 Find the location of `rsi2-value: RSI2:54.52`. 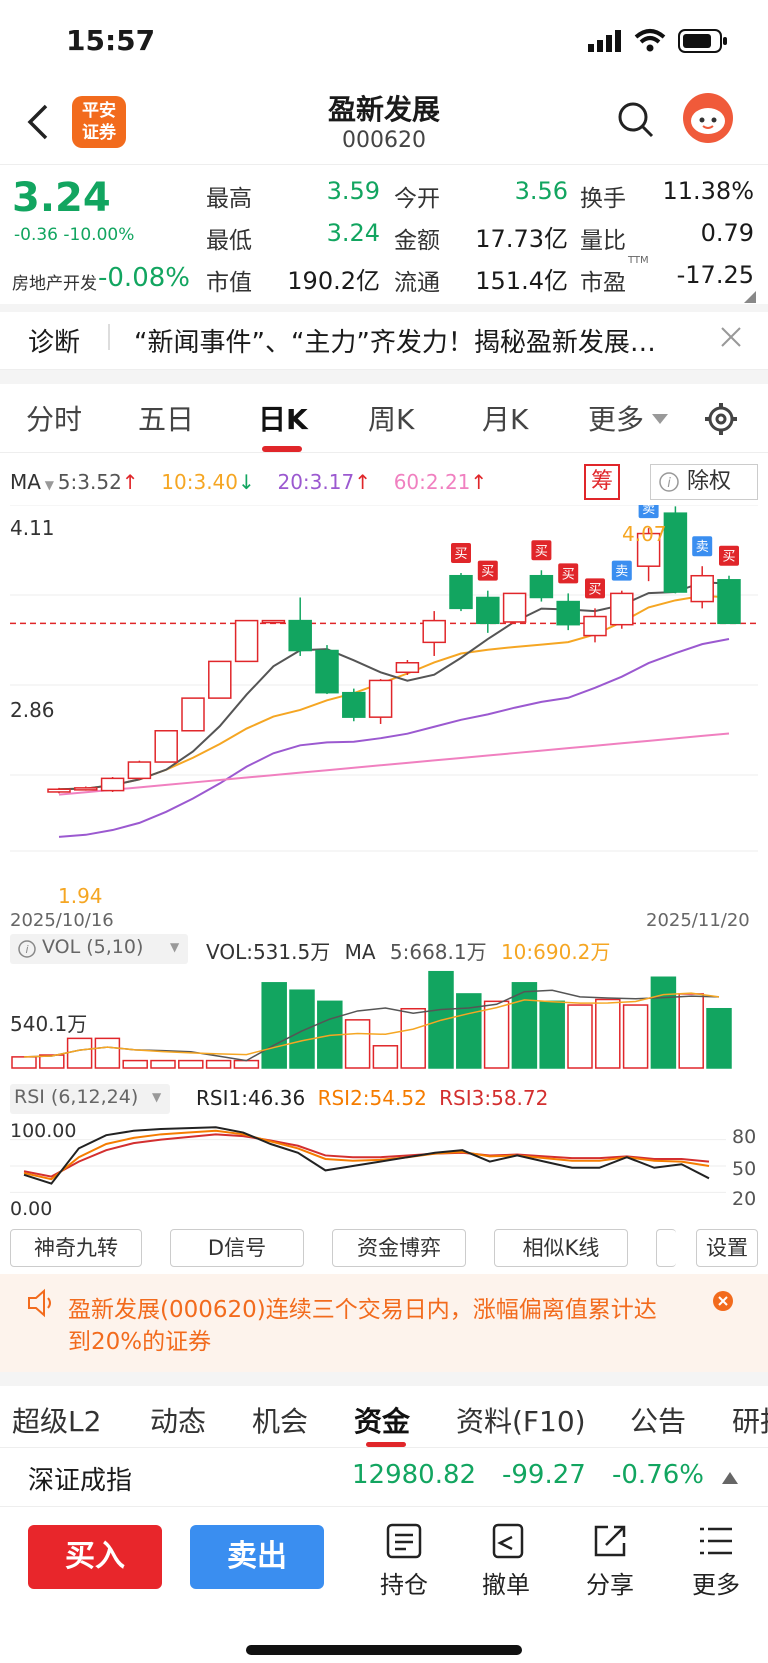

rsi2-value: RSI2:54.52 is located at coordinates (372, 1098).